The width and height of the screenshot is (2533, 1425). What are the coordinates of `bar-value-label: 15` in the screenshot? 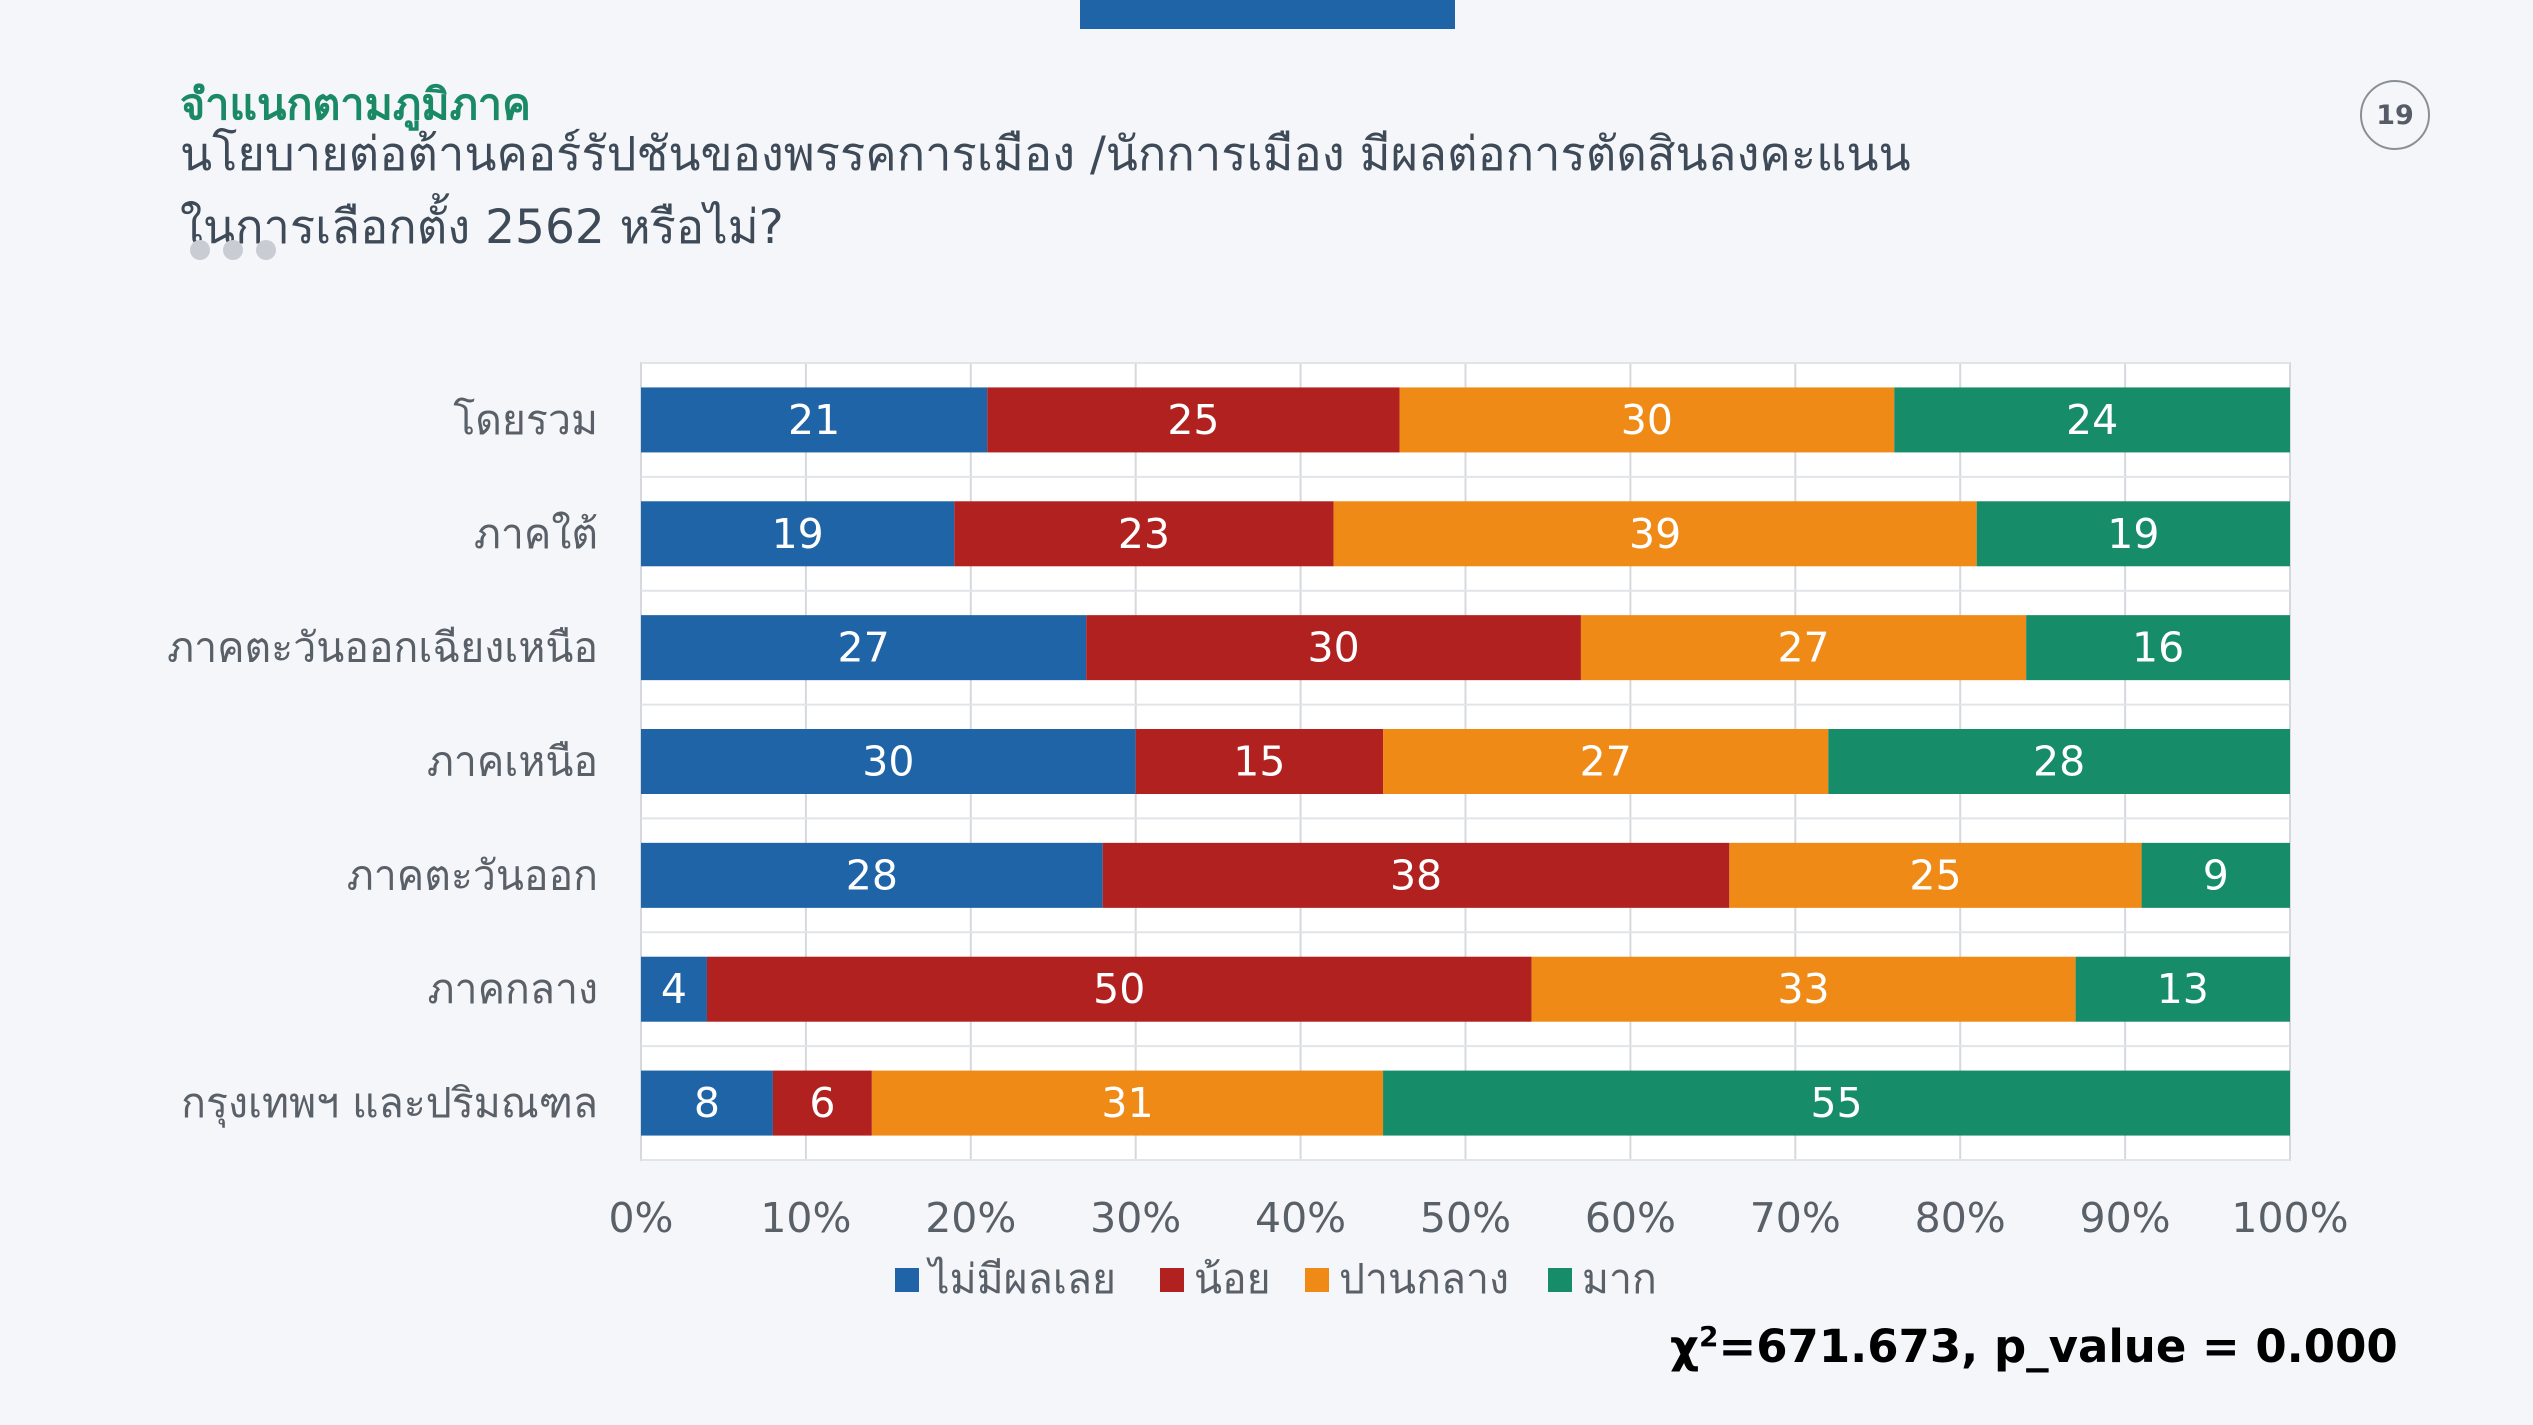 It's located at (1259, 762).